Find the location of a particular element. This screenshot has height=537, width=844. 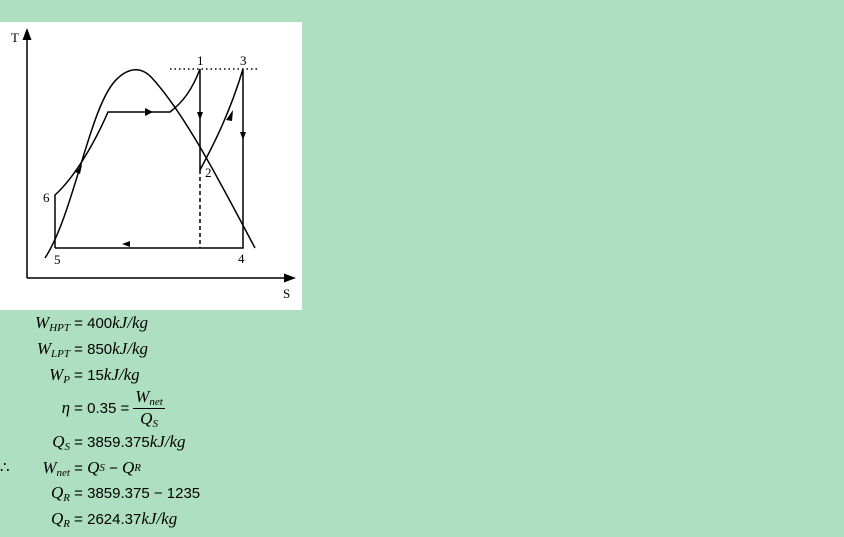

fraction: Wnet QS is located at coordinates (149, 408).